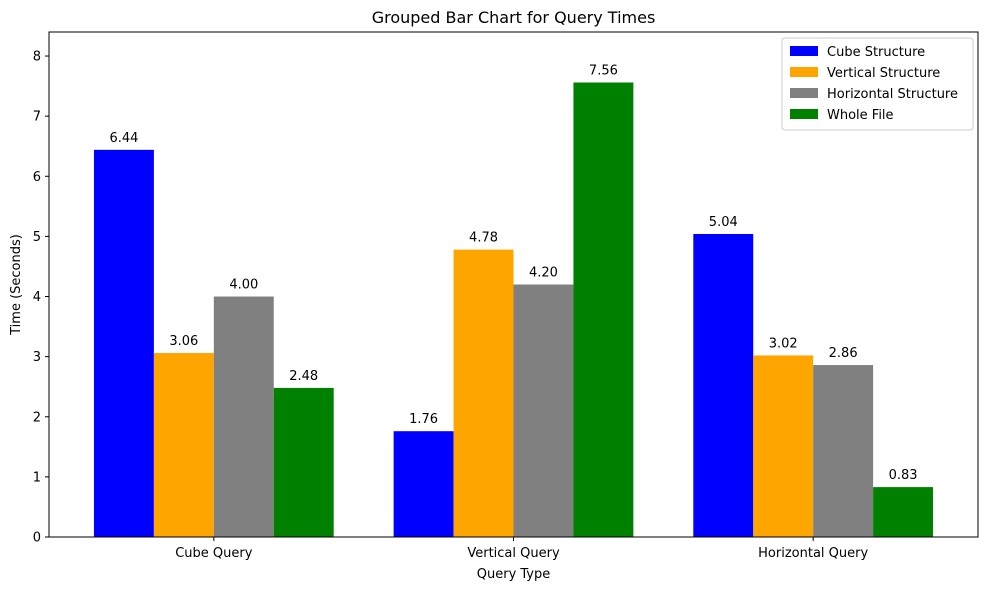 Image resolution: width=989 pixels, height=590 pixels. I want to click on y-tick-label: 8, so click(37, 57).